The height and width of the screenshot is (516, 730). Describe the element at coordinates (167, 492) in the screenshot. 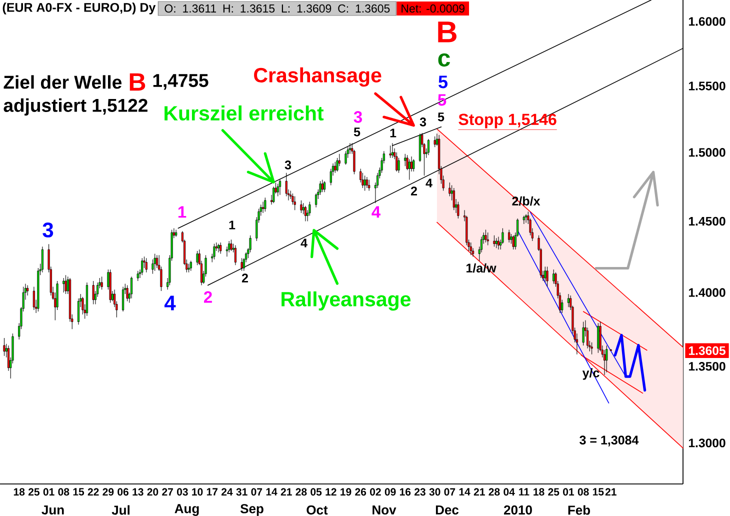

I see `x-tick-label: 27` at that location.